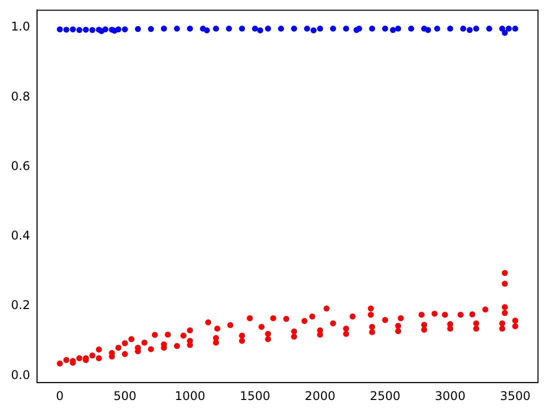 The image size is (547, 413). Describe the element at coordinates (255, 395) in the screenshot. I see `x-tick-label: 1500` at that location.